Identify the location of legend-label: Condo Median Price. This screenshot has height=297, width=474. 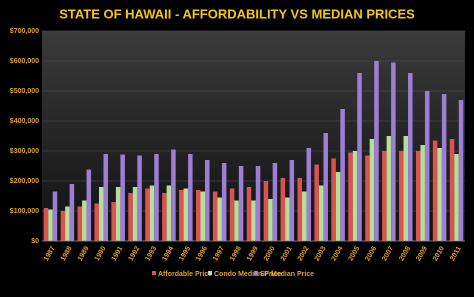
(247, 274).